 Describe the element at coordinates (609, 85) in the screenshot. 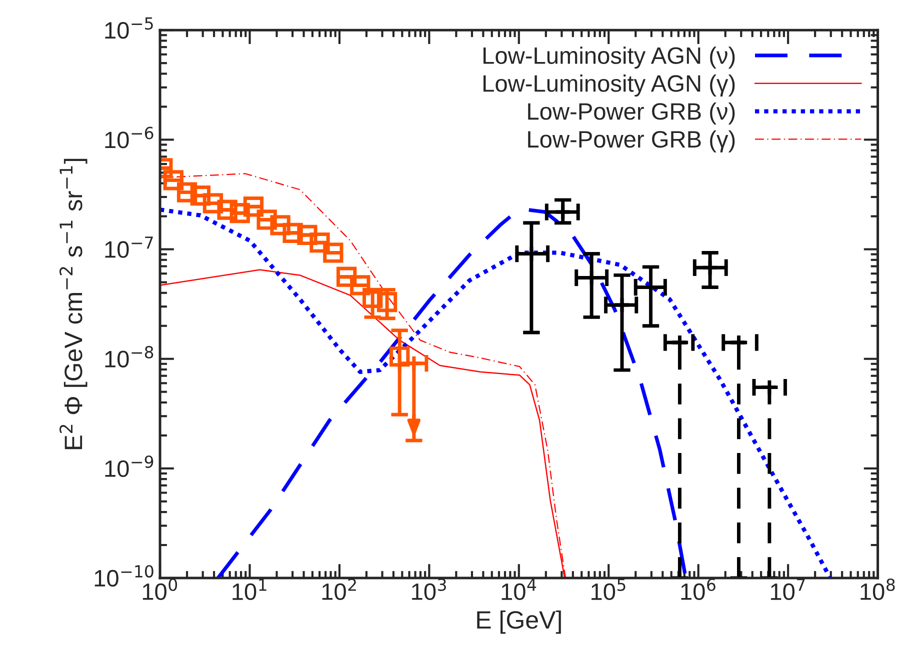

I see `legend-label: Low-Luminosity AGN (γ)` at that location.